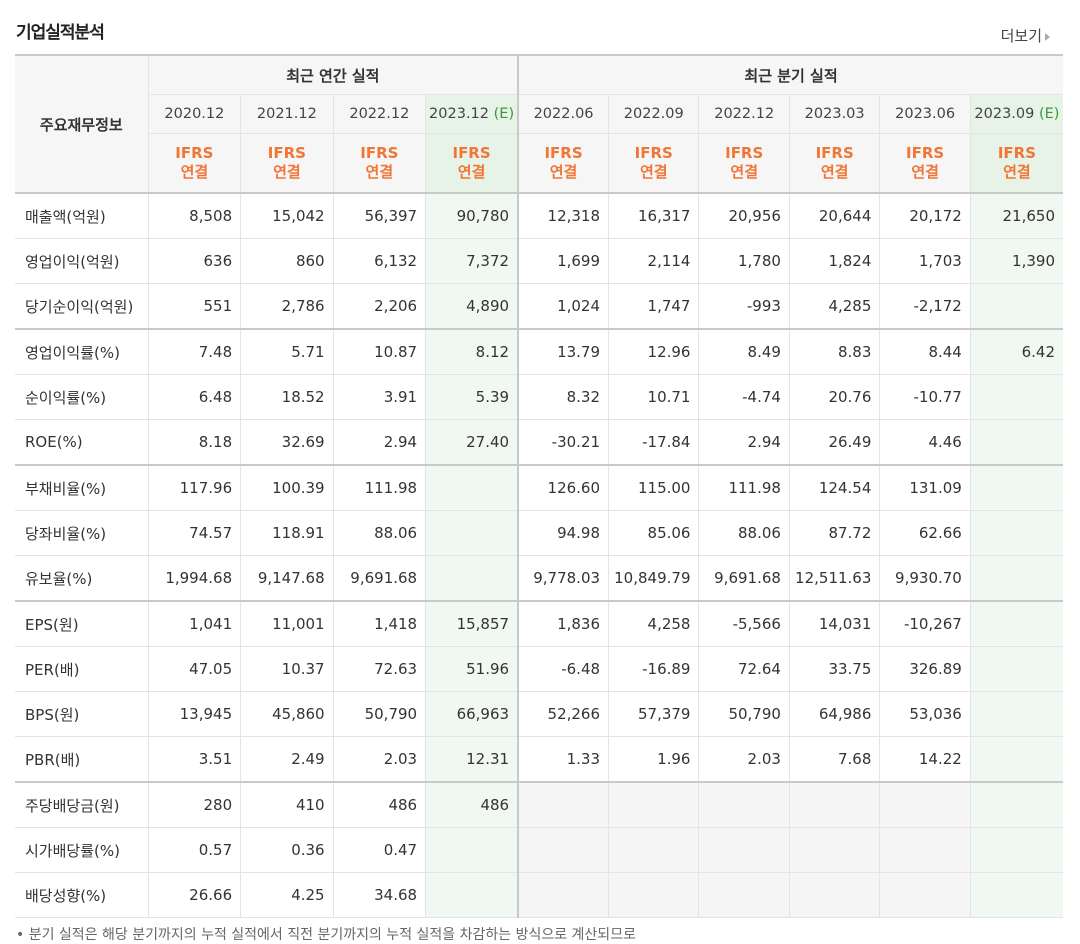  Describe the element at coordinates (82, 895) in the screenshot. I see `row-label: 배당성향(%)` at that location.